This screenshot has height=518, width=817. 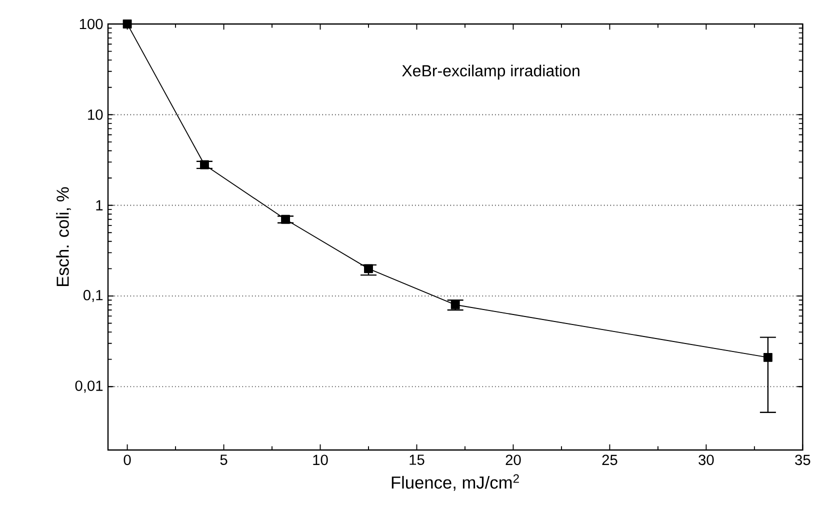 I want to click on y-tick-label: 0,01, so click(x=89, y=386).